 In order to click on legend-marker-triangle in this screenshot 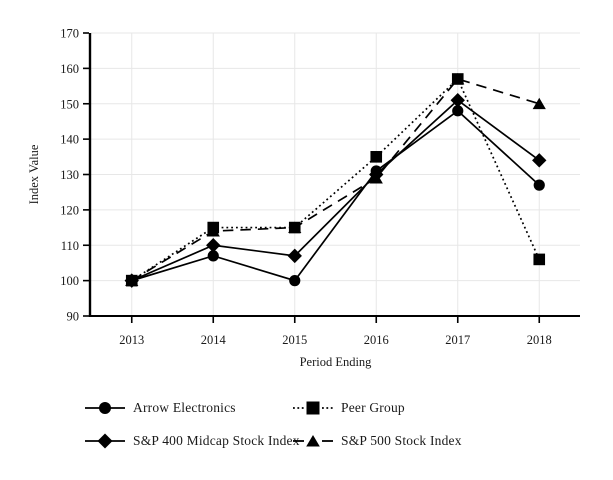, I will do `click(313, 441)`.